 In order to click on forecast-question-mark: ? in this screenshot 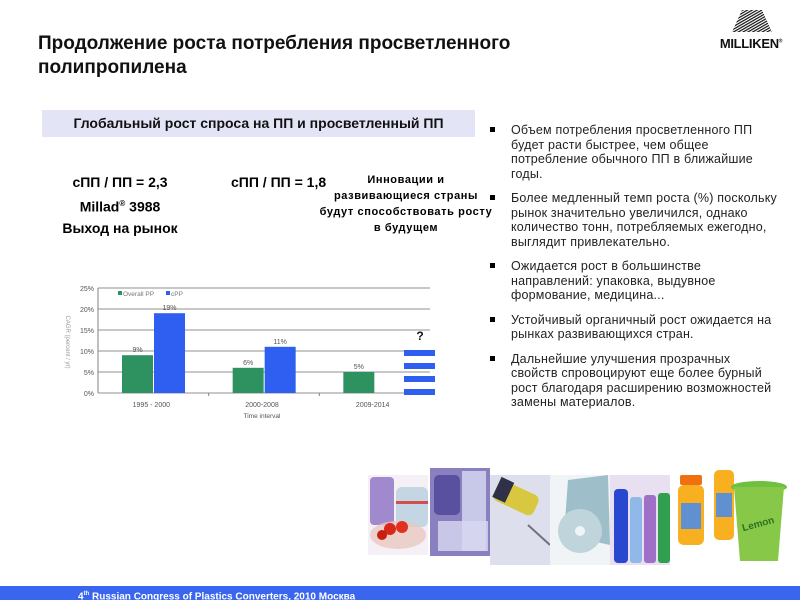, I will do `click(419, 336)`.